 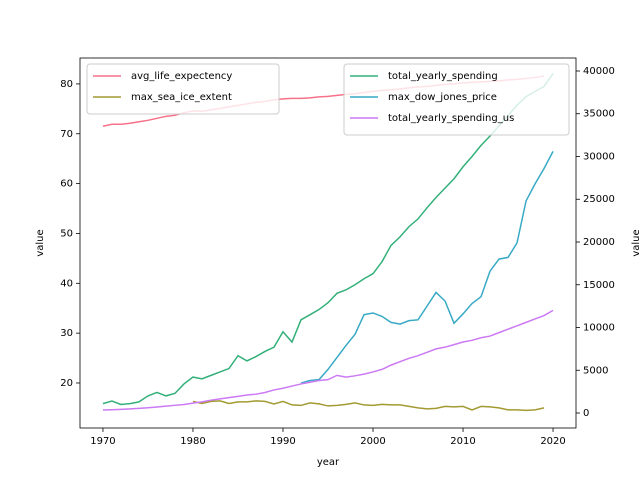 What do you see at coordinates (181, 97) in the screenshot?
I see `legend-label: max_sea_ice_extent` at bounding box center [181, 97].